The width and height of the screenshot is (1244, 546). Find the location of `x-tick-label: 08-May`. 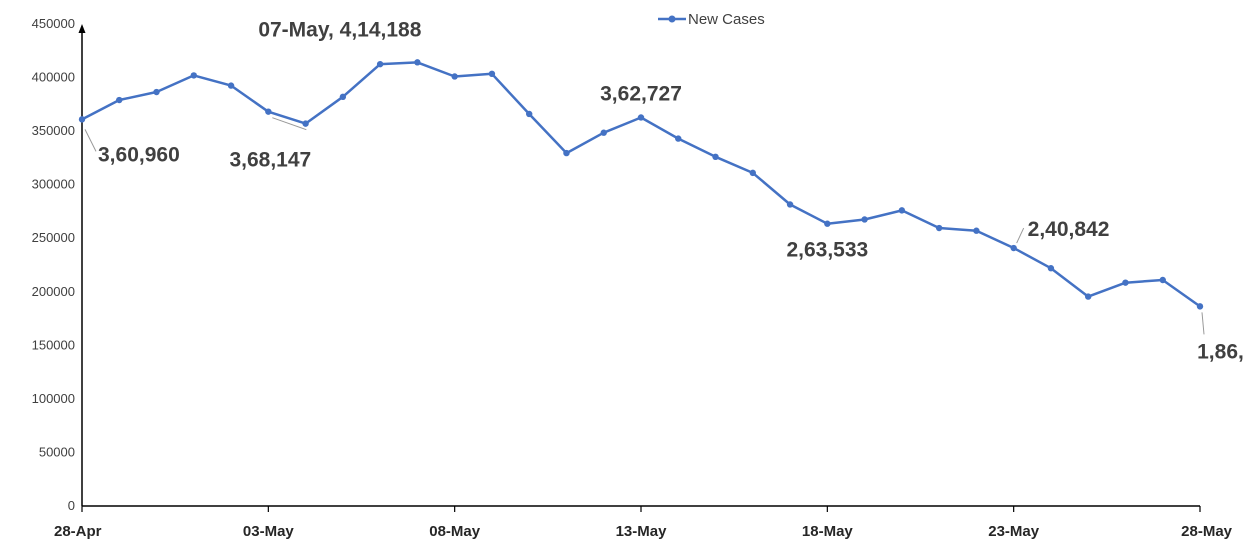

x-tick-label: 08-May is located at coordinates (455, 531).